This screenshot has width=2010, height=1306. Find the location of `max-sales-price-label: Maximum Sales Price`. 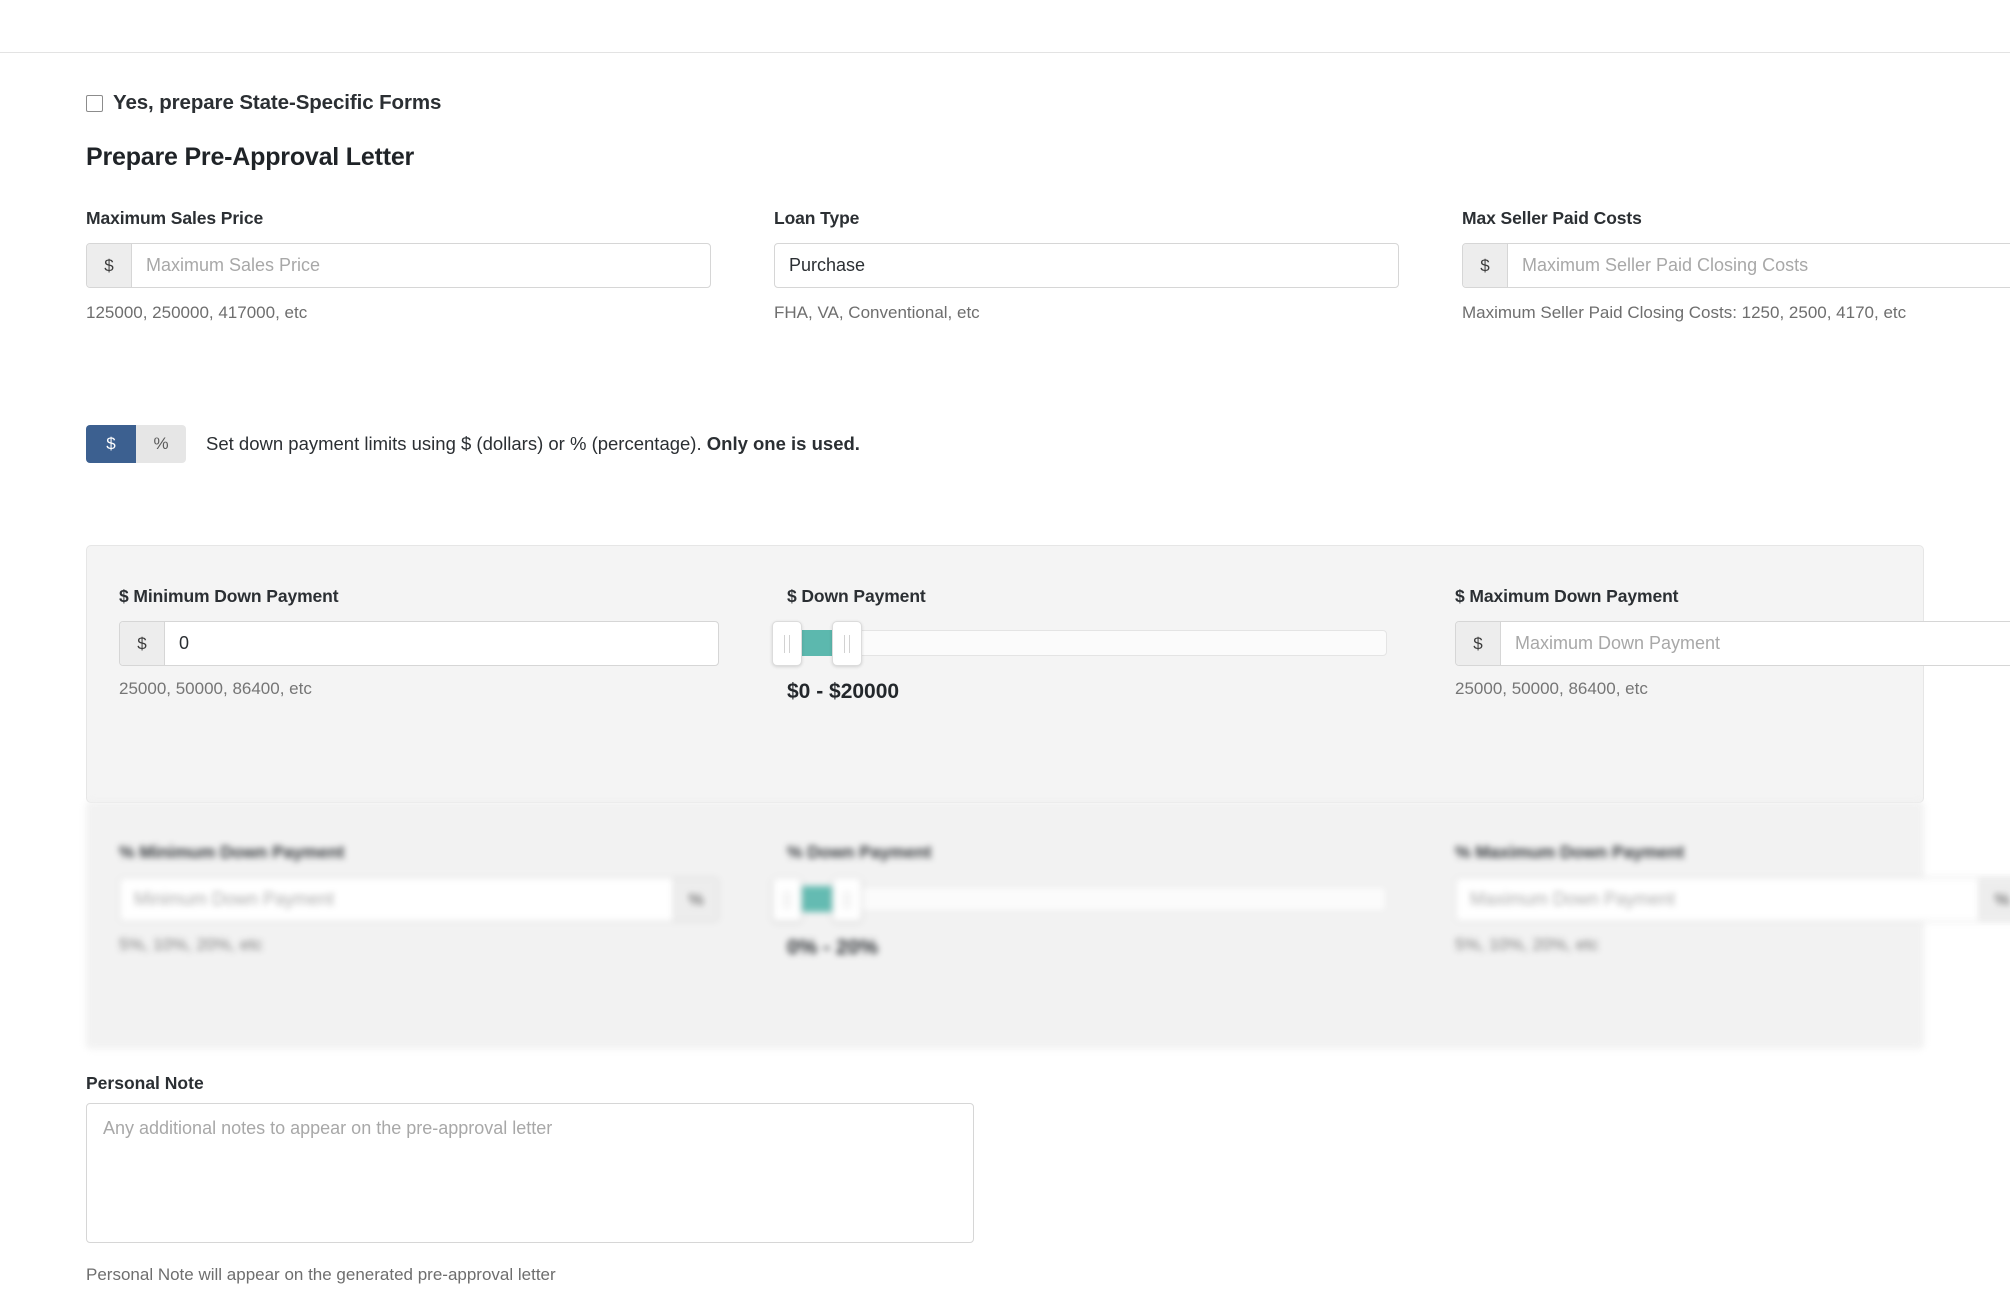

max-sales-price-label: Maximum Sales Price is located at coordinates (175, 218).